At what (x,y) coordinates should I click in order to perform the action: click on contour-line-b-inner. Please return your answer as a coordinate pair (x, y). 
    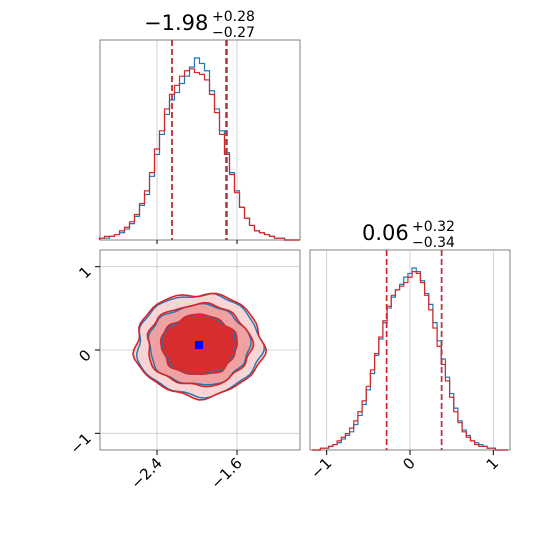
    Looking at the image, I should click on (199, 344).